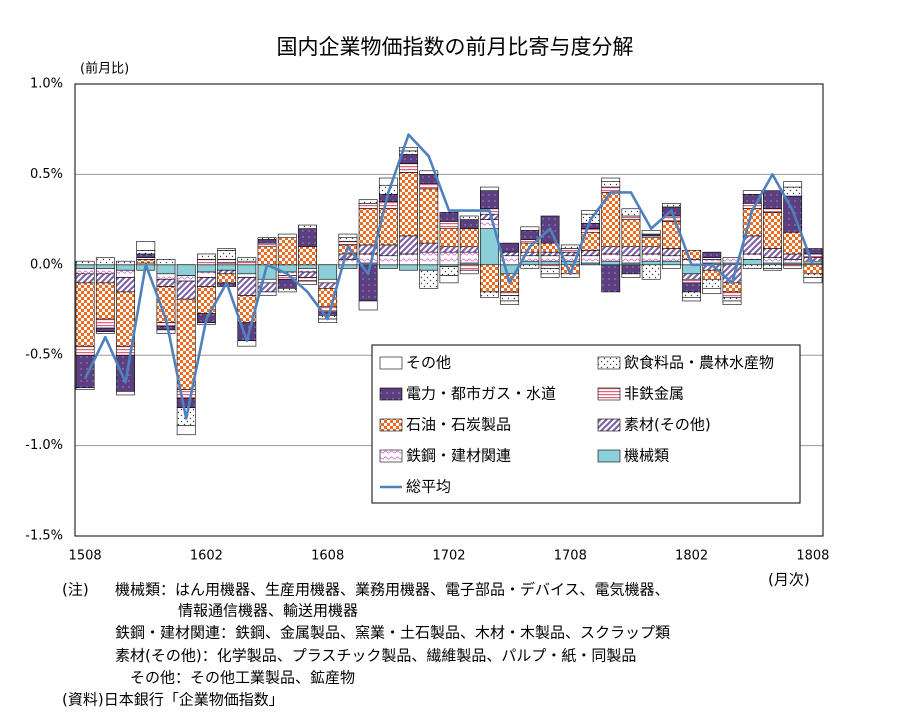 The width and height of the screenshot is (910, 722). Describe the element at coordinates (428, 487) in the screenshot. I see `legend-label: 総平均` at that location.